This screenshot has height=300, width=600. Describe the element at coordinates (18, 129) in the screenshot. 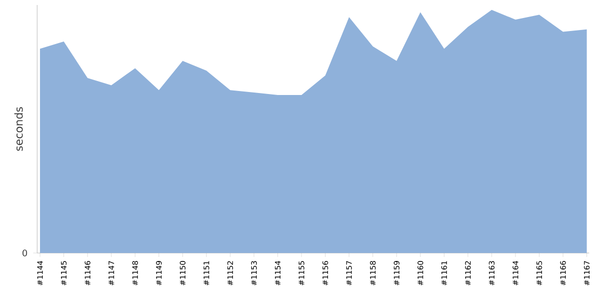

I see `y-axis-title: seconds` at that location.